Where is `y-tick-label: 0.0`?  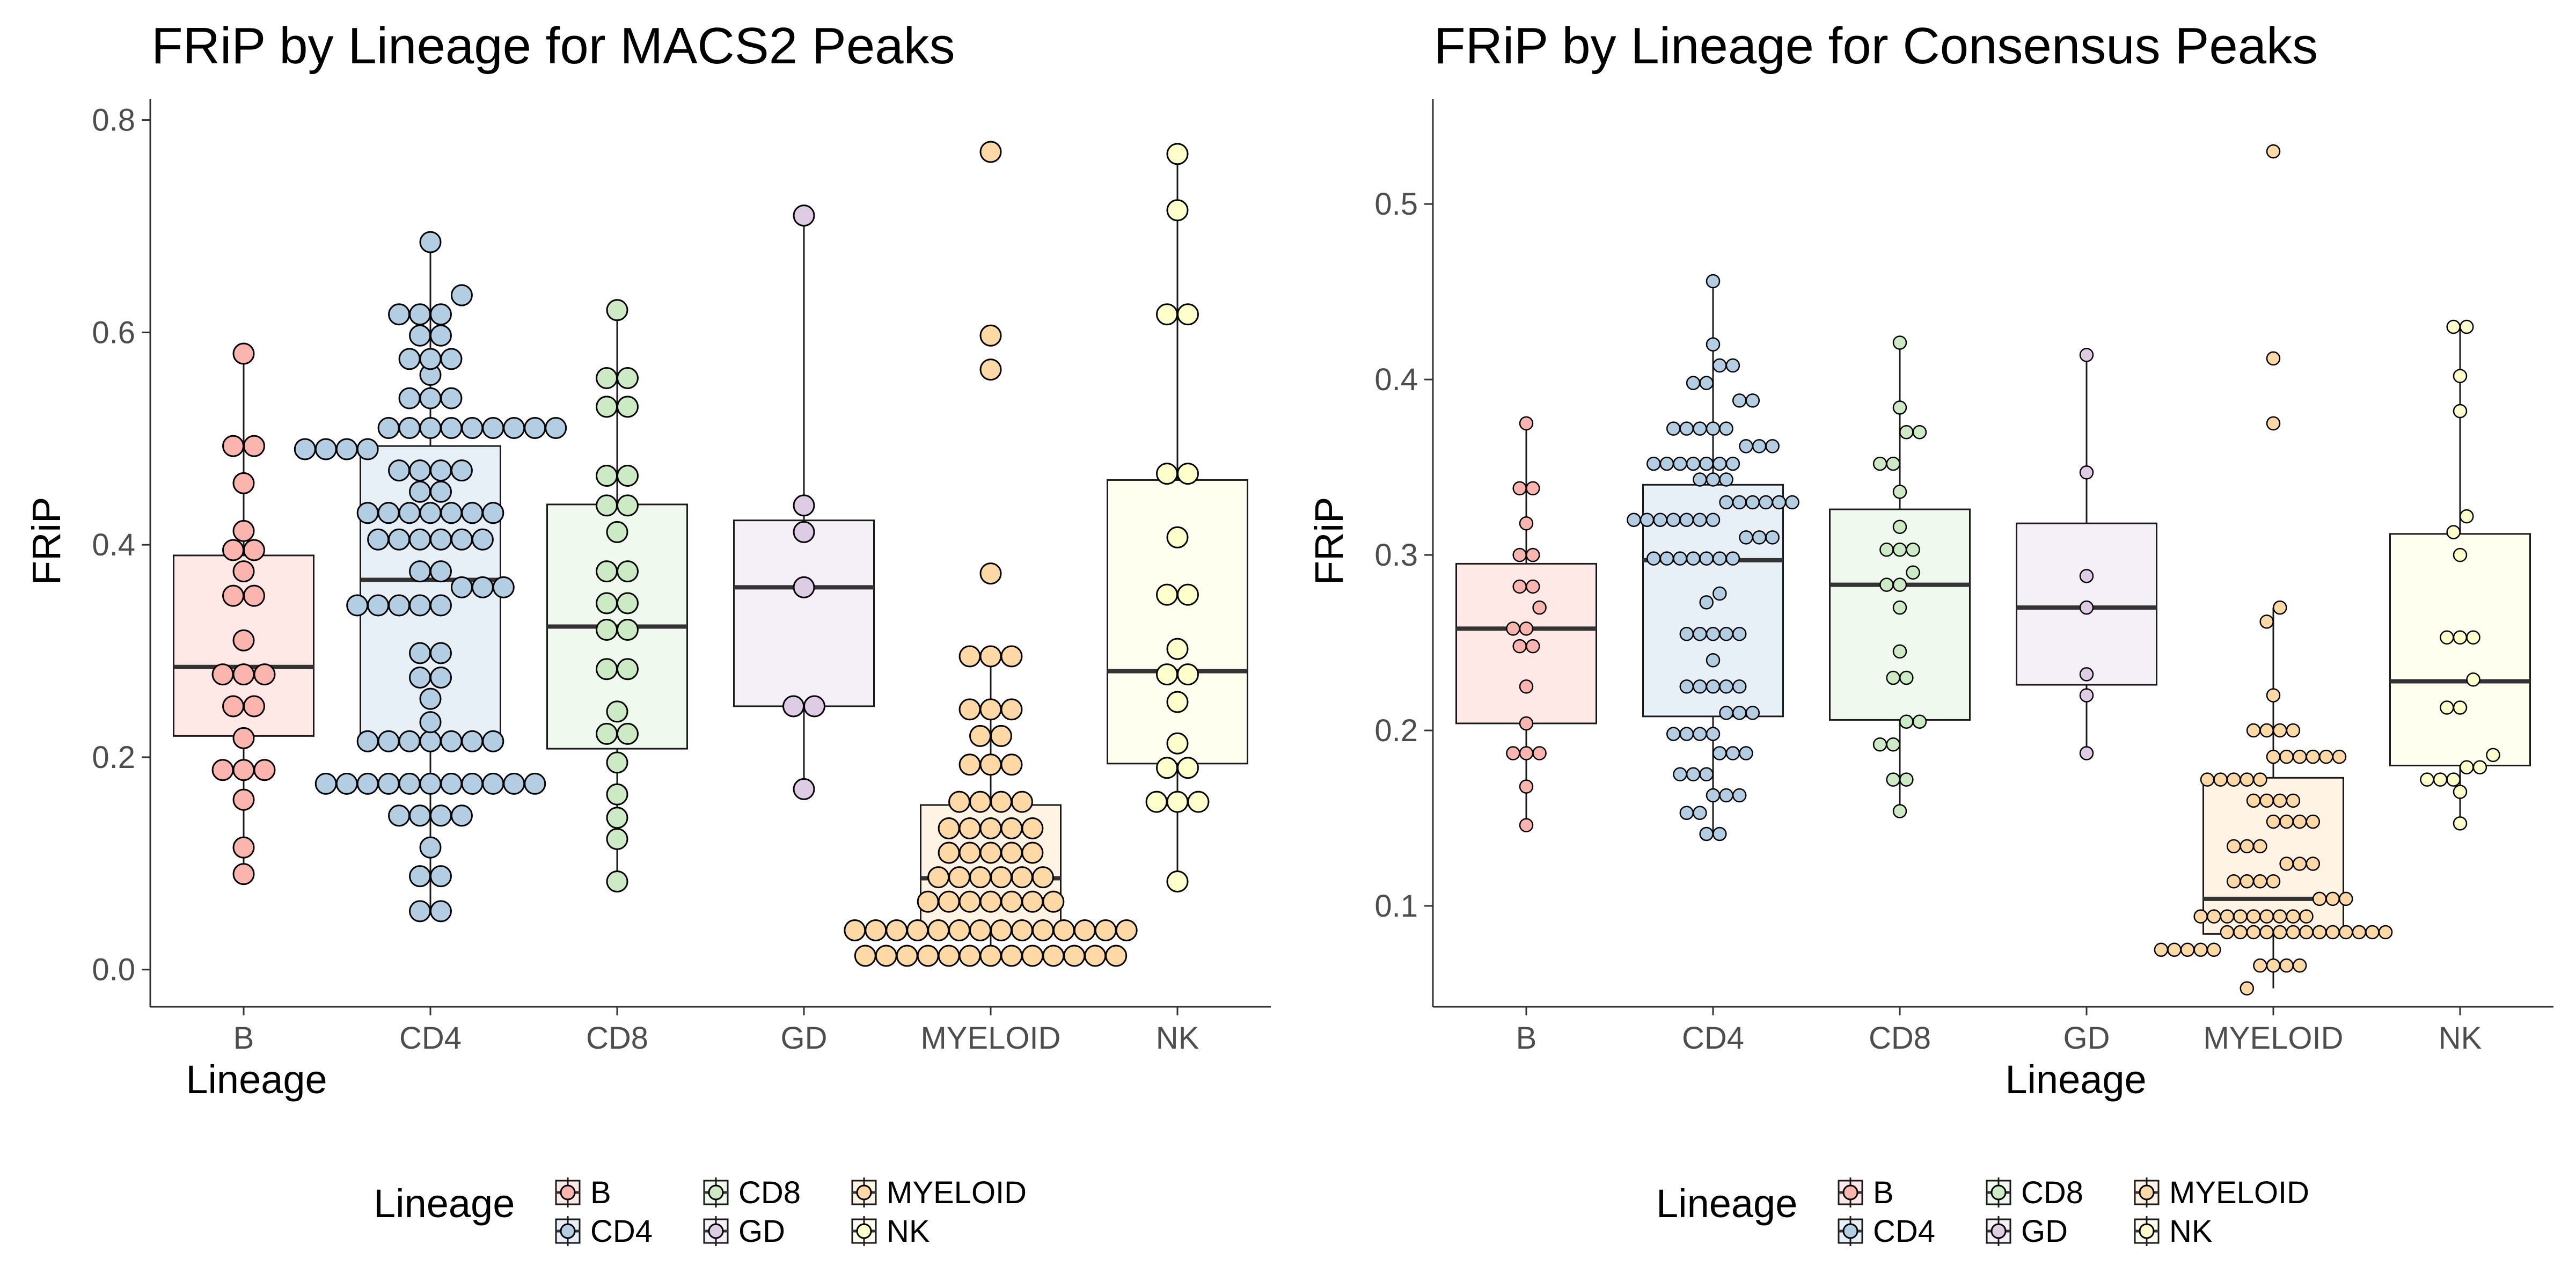 y-tick-label: 0.0 is located at coordinates (113, 970).